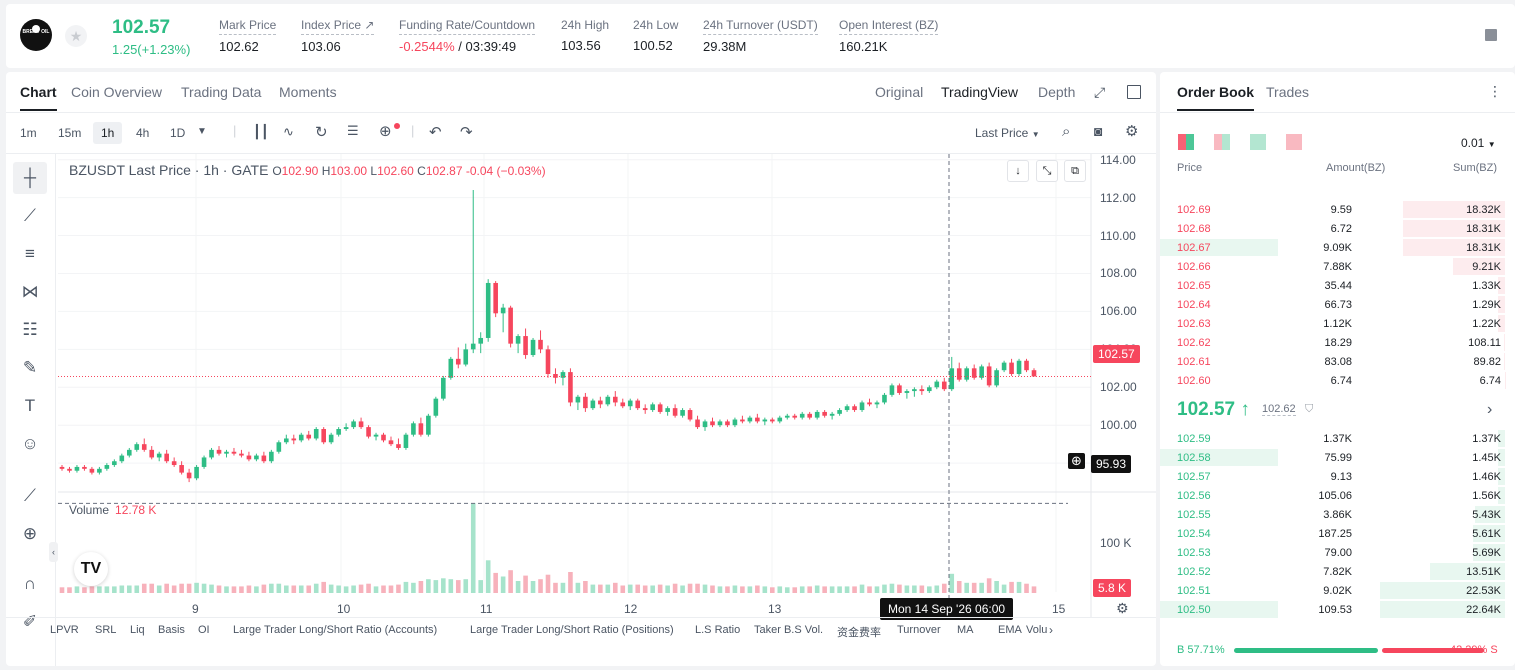 The image size is (1515, 670). I want to click on precision-select: 0.01 ▼, so click(1478, 143).